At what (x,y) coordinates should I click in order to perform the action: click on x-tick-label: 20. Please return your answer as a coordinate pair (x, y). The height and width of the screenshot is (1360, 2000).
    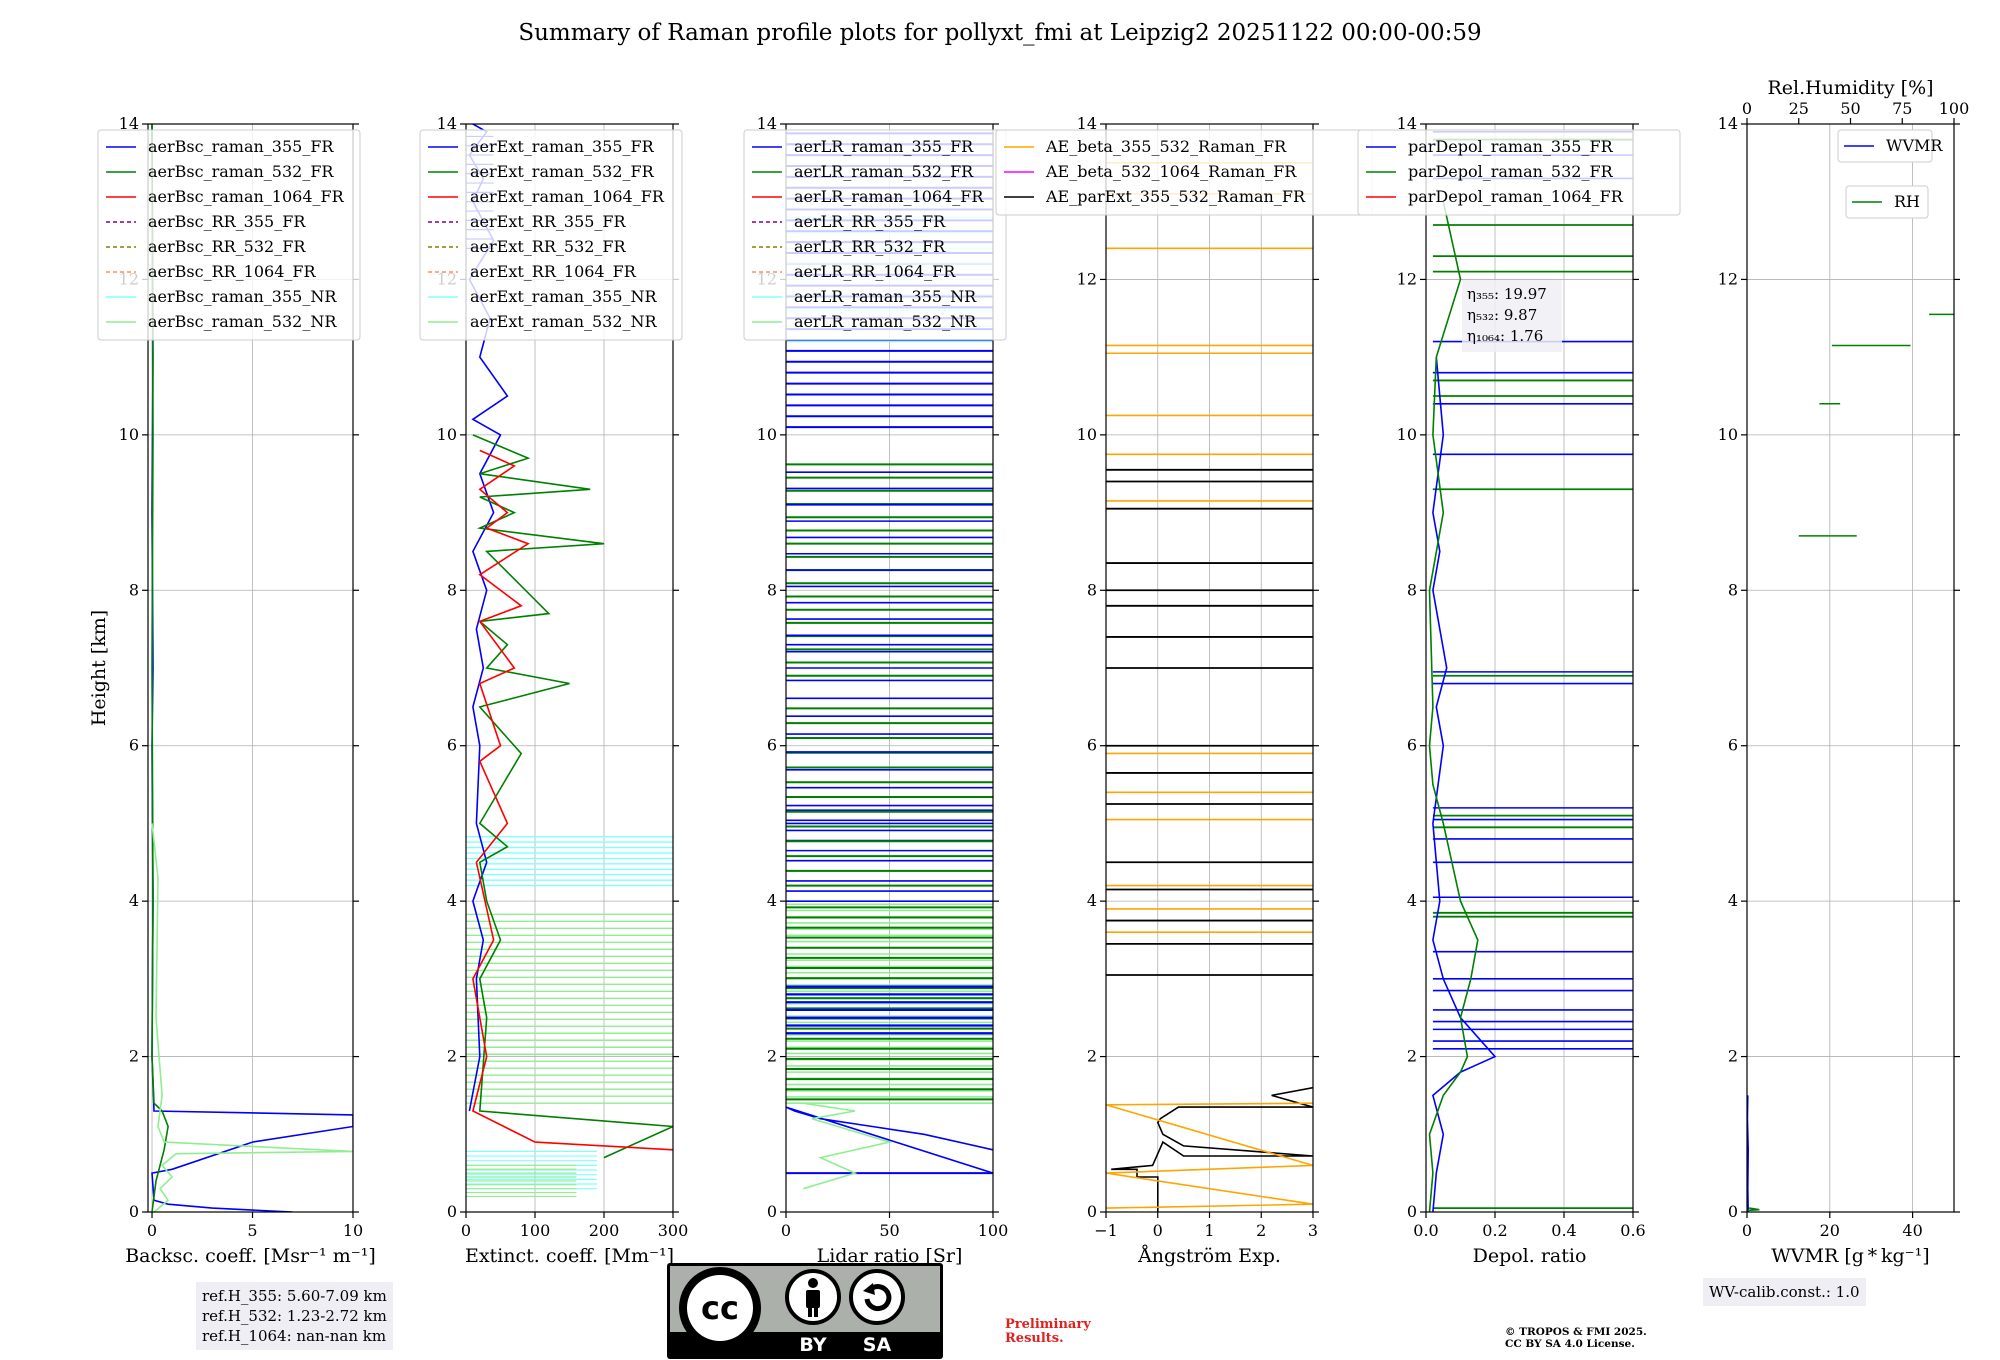
    Looking at the image, I should click on (1830, 1230).